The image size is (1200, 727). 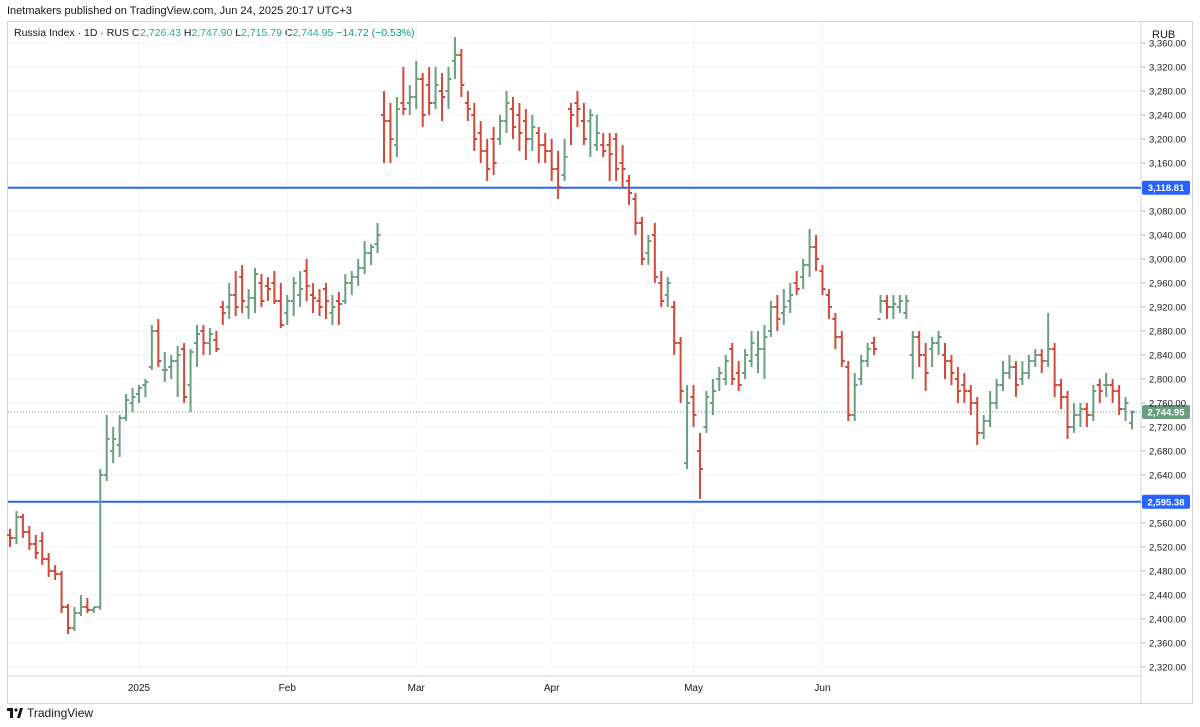 What do you see at coordinates (1167, 356) in the screenshot?
I see `price-axis-tick-label: 2,840.00` at bounding box center [1167, 356].